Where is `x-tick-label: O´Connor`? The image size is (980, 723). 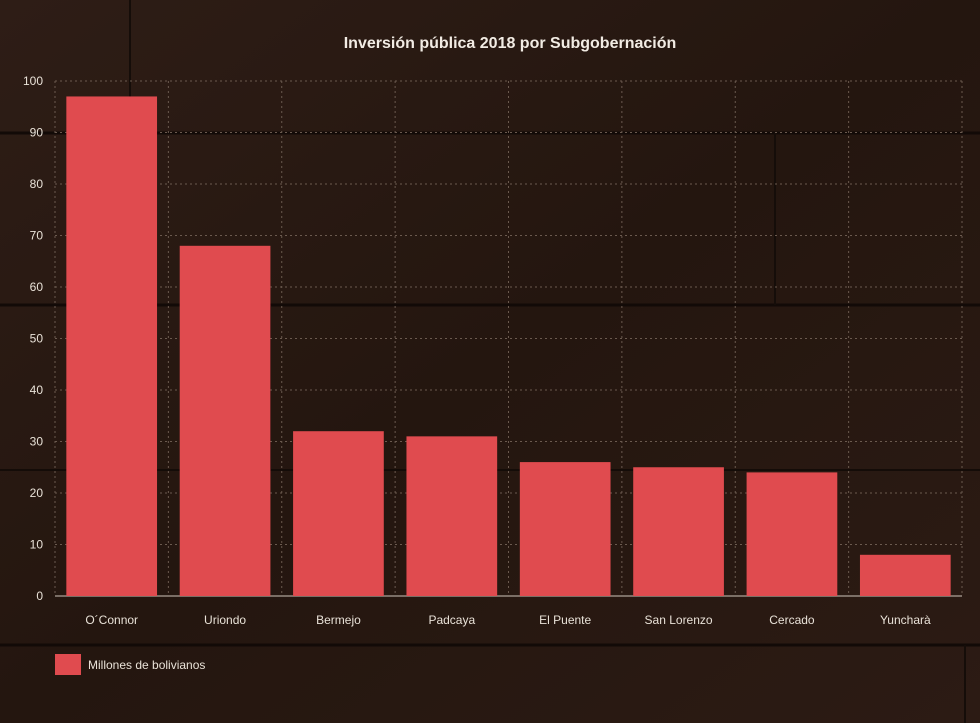
x-tick-label: O´Connor is located at coordinates (111, 620).